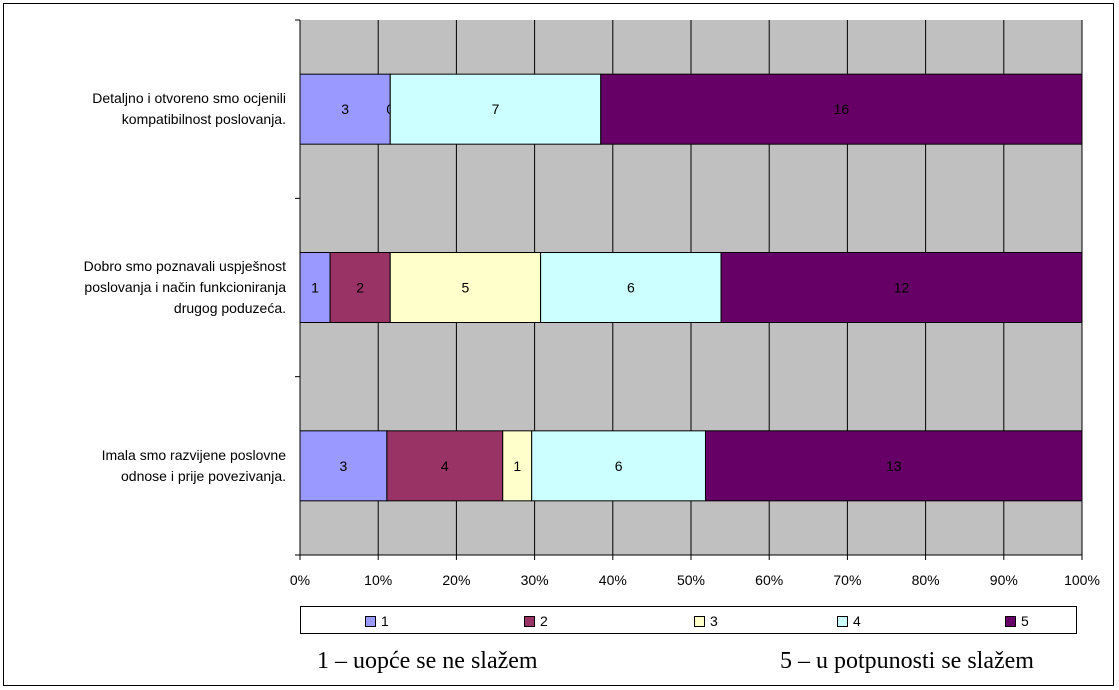 Image resolution: width=1119 pixels, height=690 pixels. I want to click on legend-label: 5, so click(1025, 621).